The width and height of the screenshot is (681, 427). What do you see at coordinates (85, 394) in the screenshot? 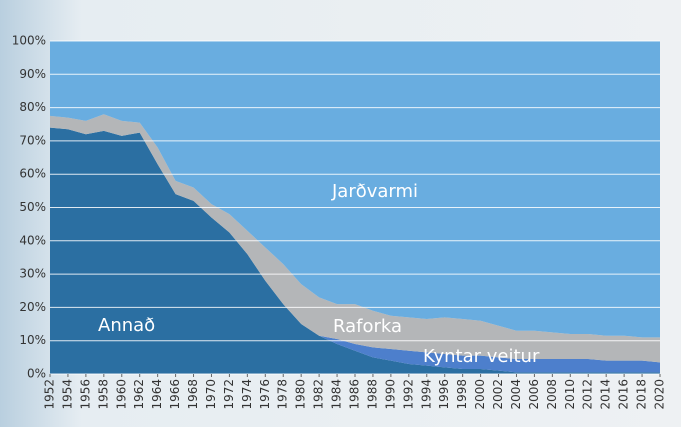
I see `x-tick-label: 1956` at bounding box center [85, 394].